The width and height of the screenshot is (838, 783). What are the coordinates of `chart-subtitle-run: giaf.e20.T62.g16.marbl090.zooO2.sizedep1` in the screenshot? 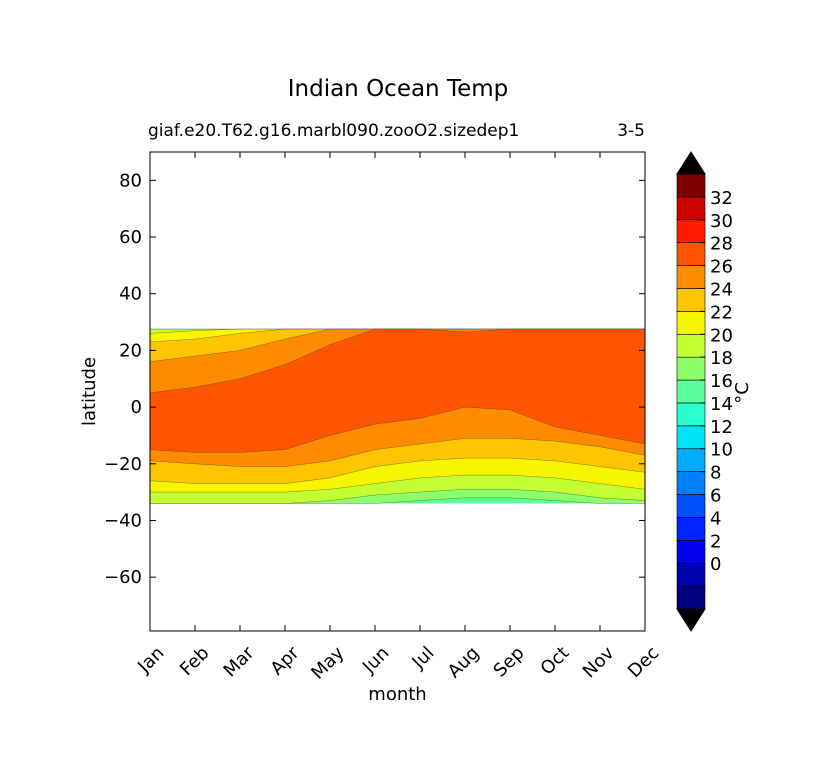 It's located at (334, 131).